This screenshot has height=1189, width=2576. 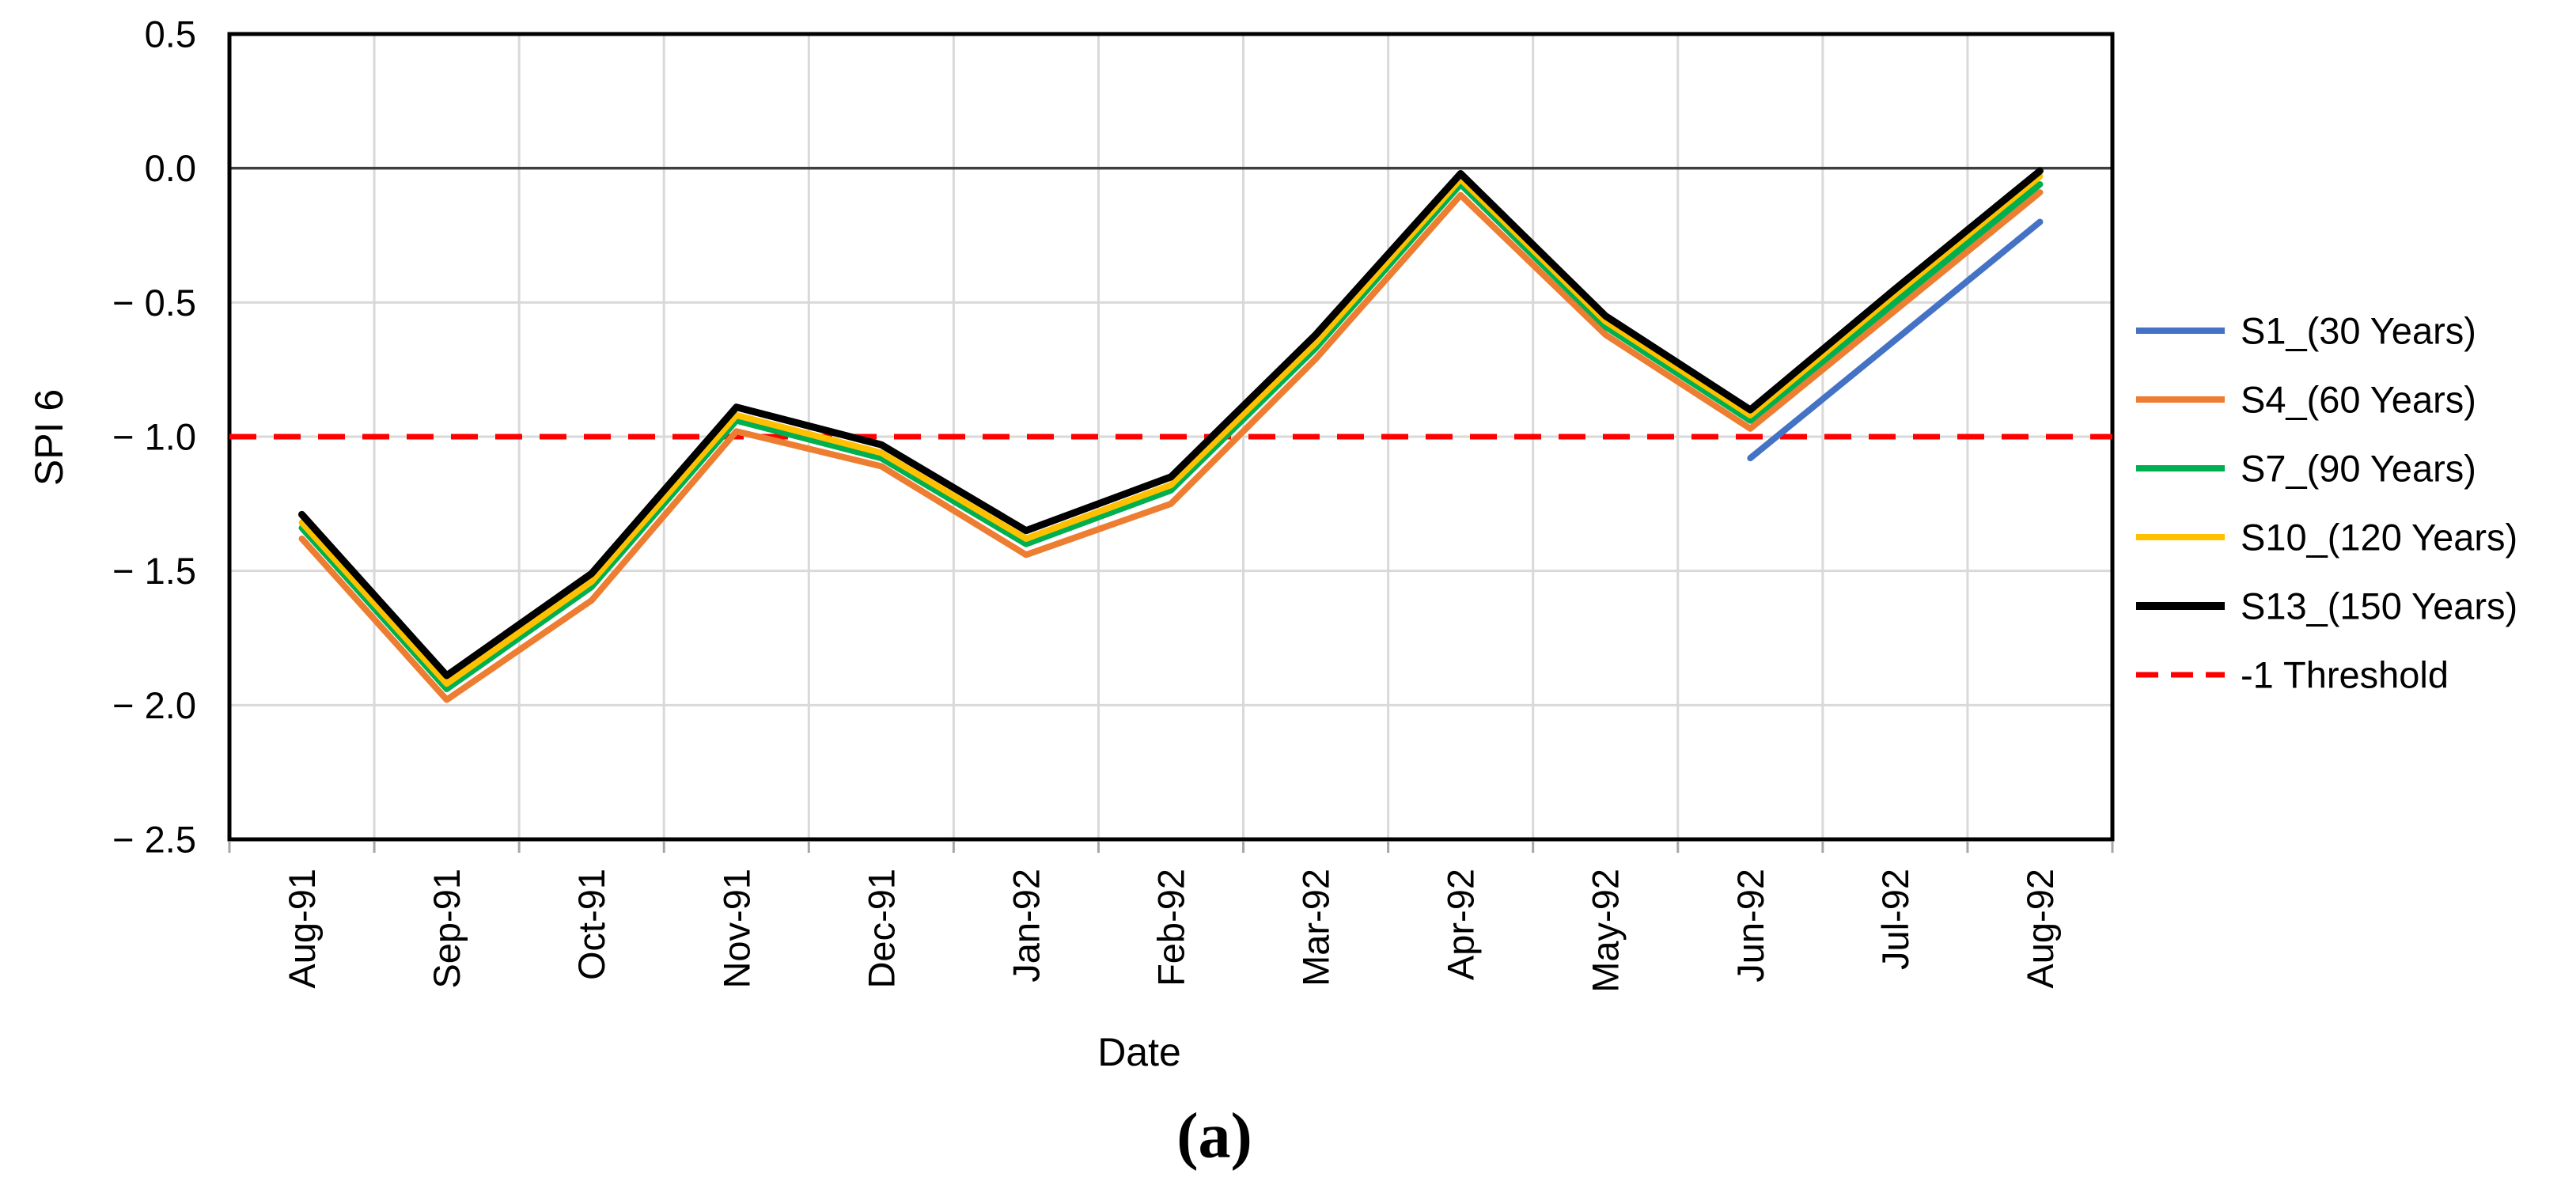 What do you see at coordinates (49, 438) in the screenshot?
I see `y-axis-title: SPI 6` at bounding box center [49, 438].